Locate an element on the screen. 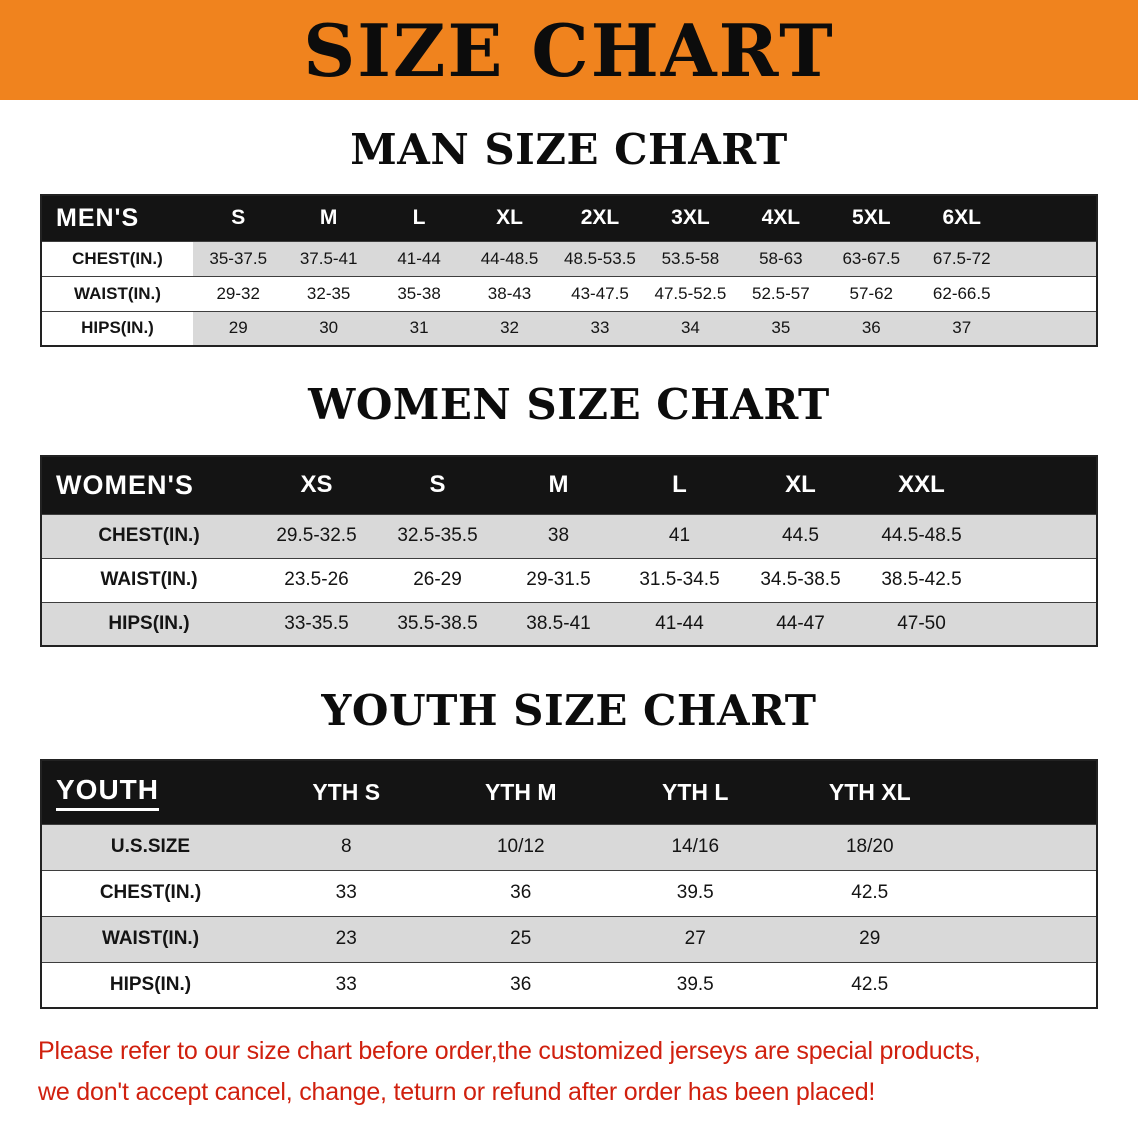 The height and width of the screenshot is (1132, 1138). cell-text: 53.5-58 is located at coordinates (690, 258).